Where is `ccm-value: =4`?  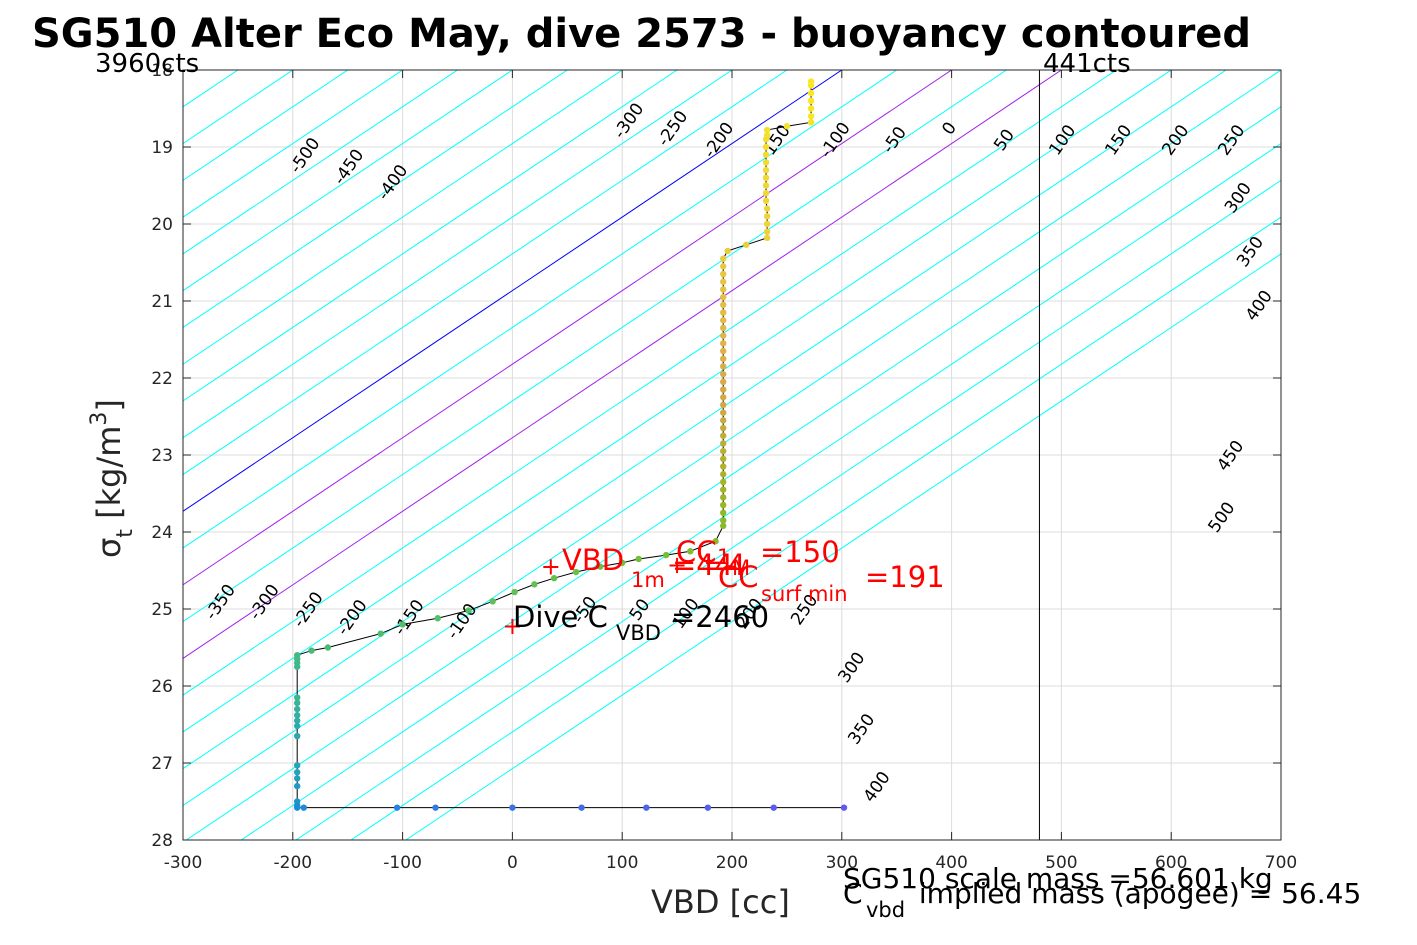
ccm-value: =4 is located at coordinates (724, 565).